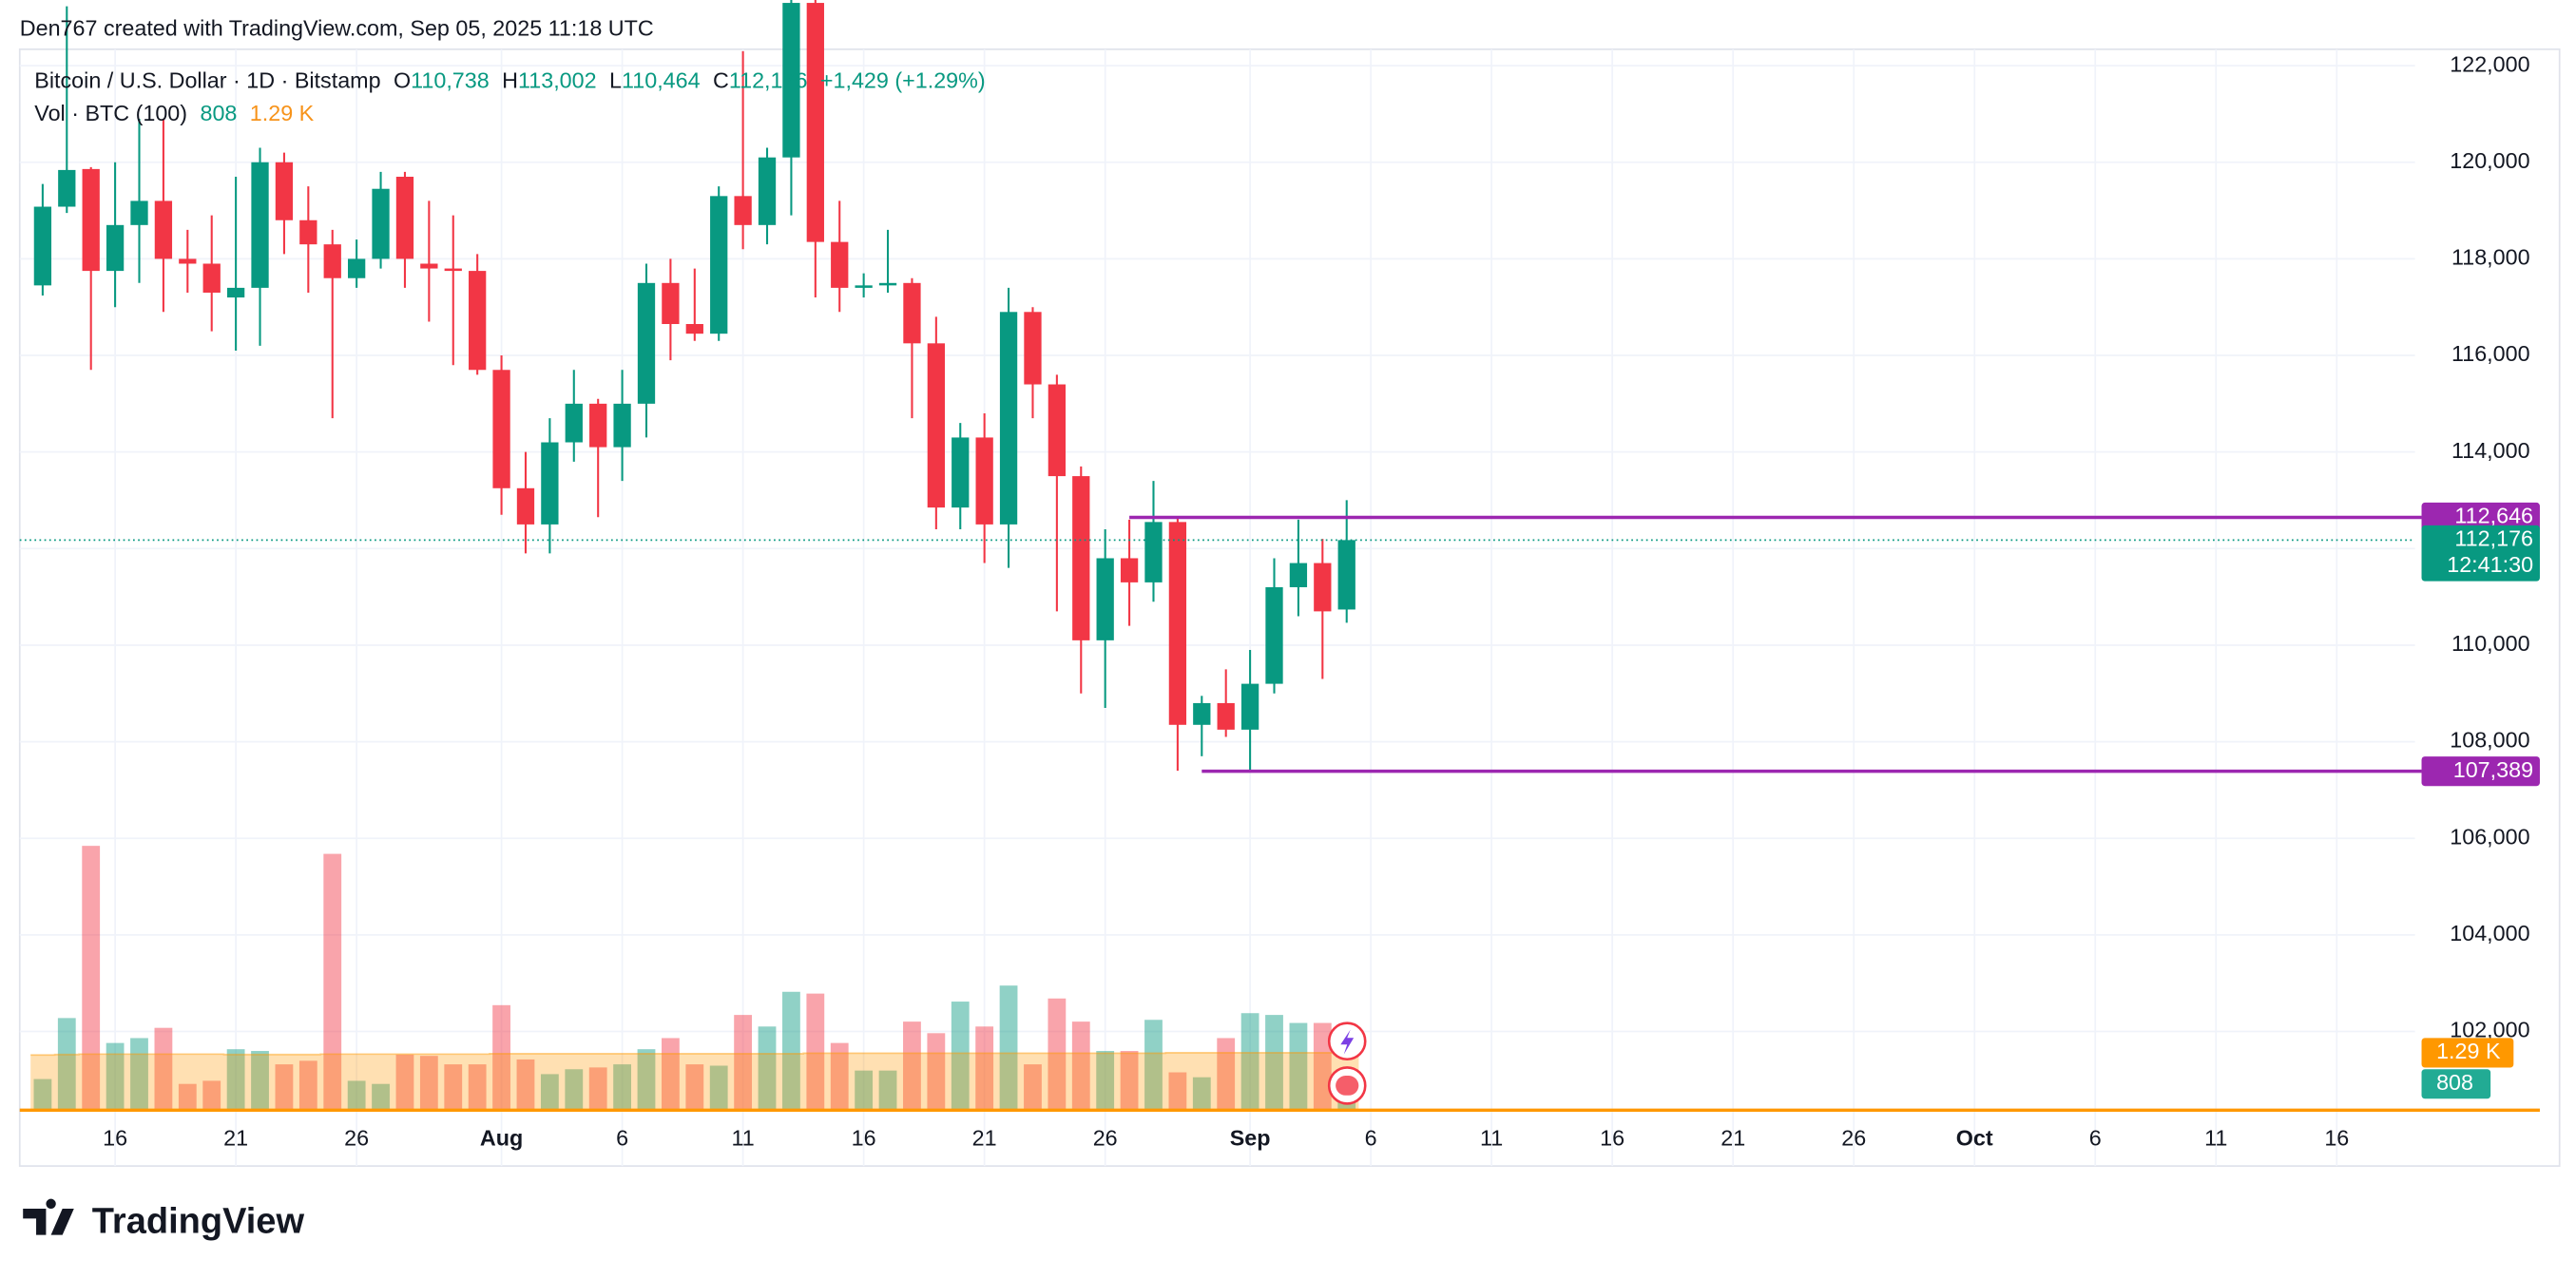 This screenshot has width=2576, height=1279. I want to click on x-tick-label: 6, so click(2096, 1139).